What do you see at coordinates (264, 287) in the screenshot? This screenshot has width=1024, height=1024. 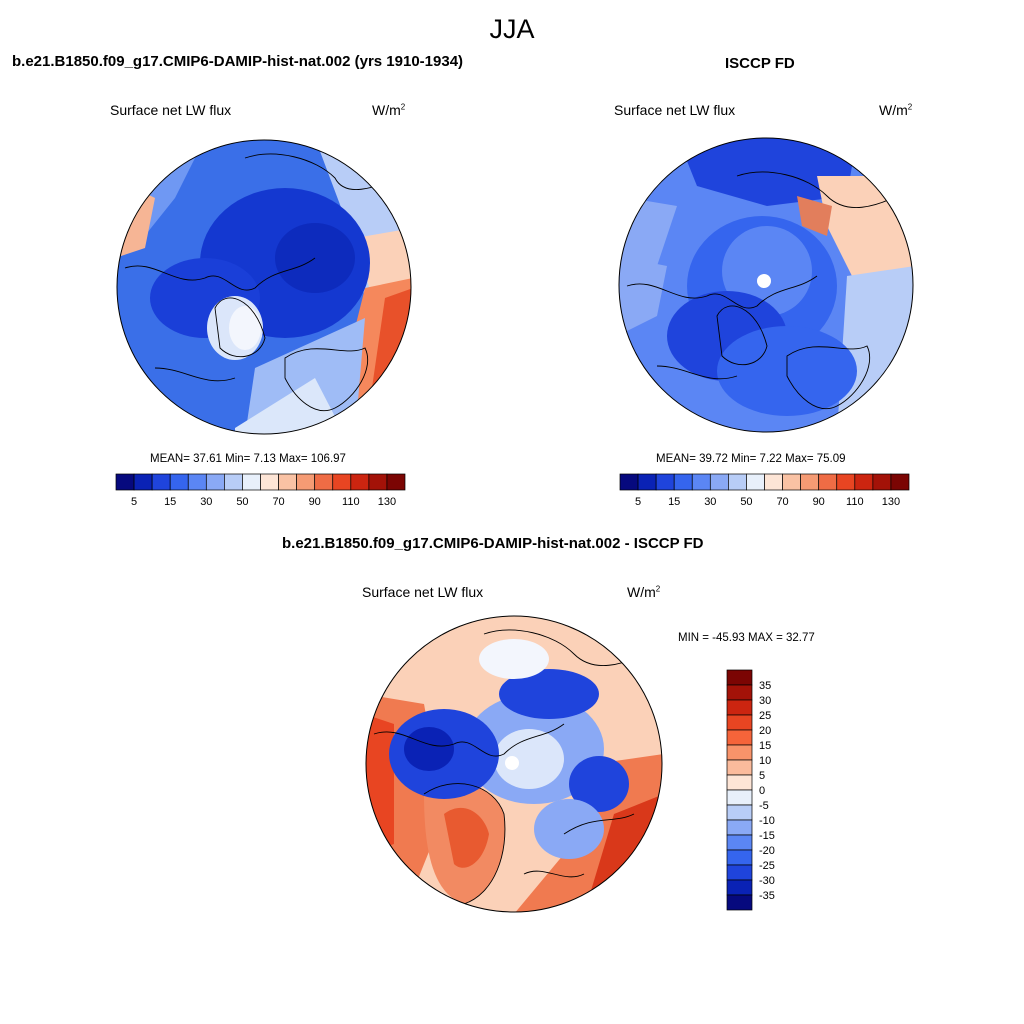 I see `model-polar-map` at bounding box center [264, 287].